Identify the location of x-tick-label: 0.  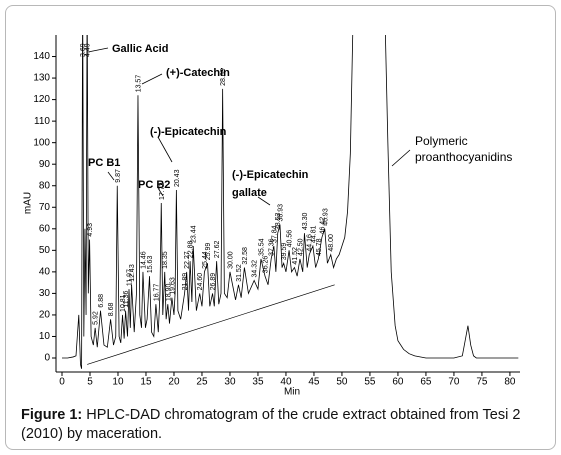
(62, 382).